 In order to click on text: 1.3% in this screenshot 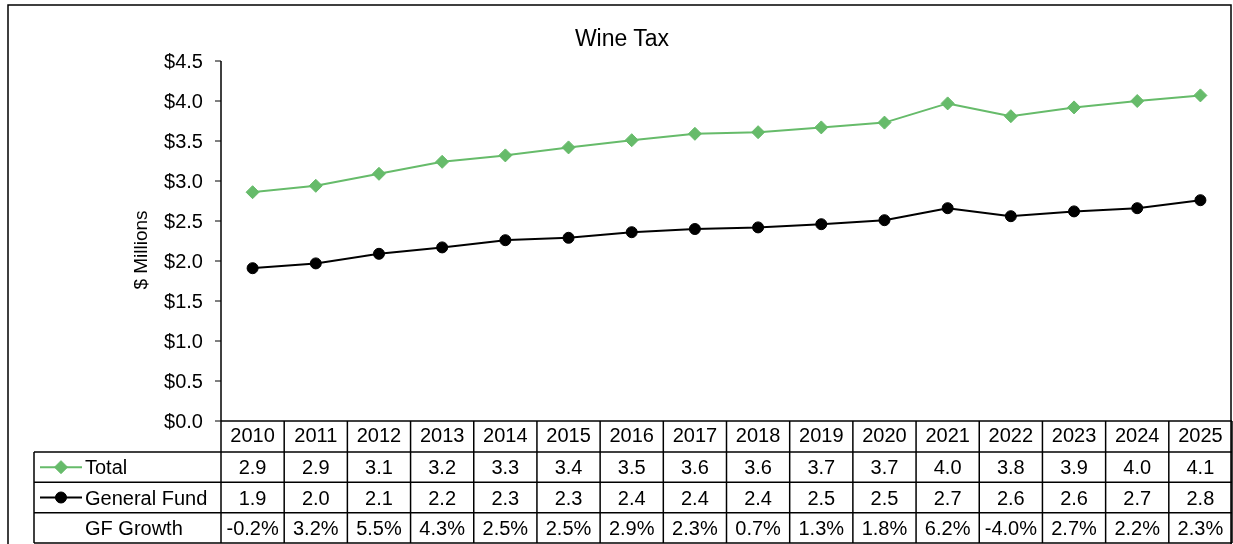, I will do `click(821, 527)`.